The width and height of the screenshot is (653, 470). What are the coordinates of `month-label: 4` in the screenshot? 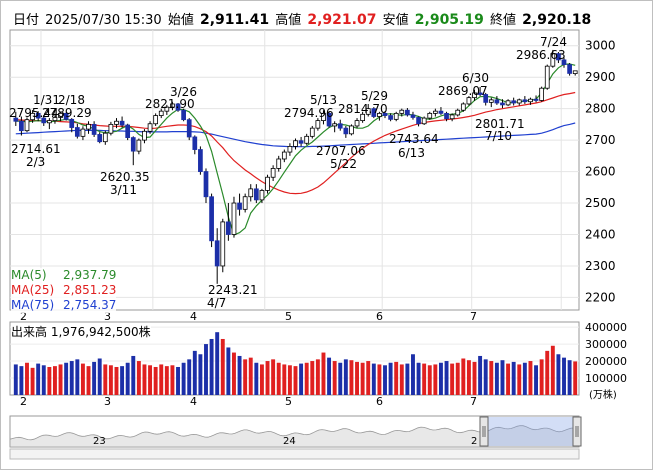 It's located at (193, 316).